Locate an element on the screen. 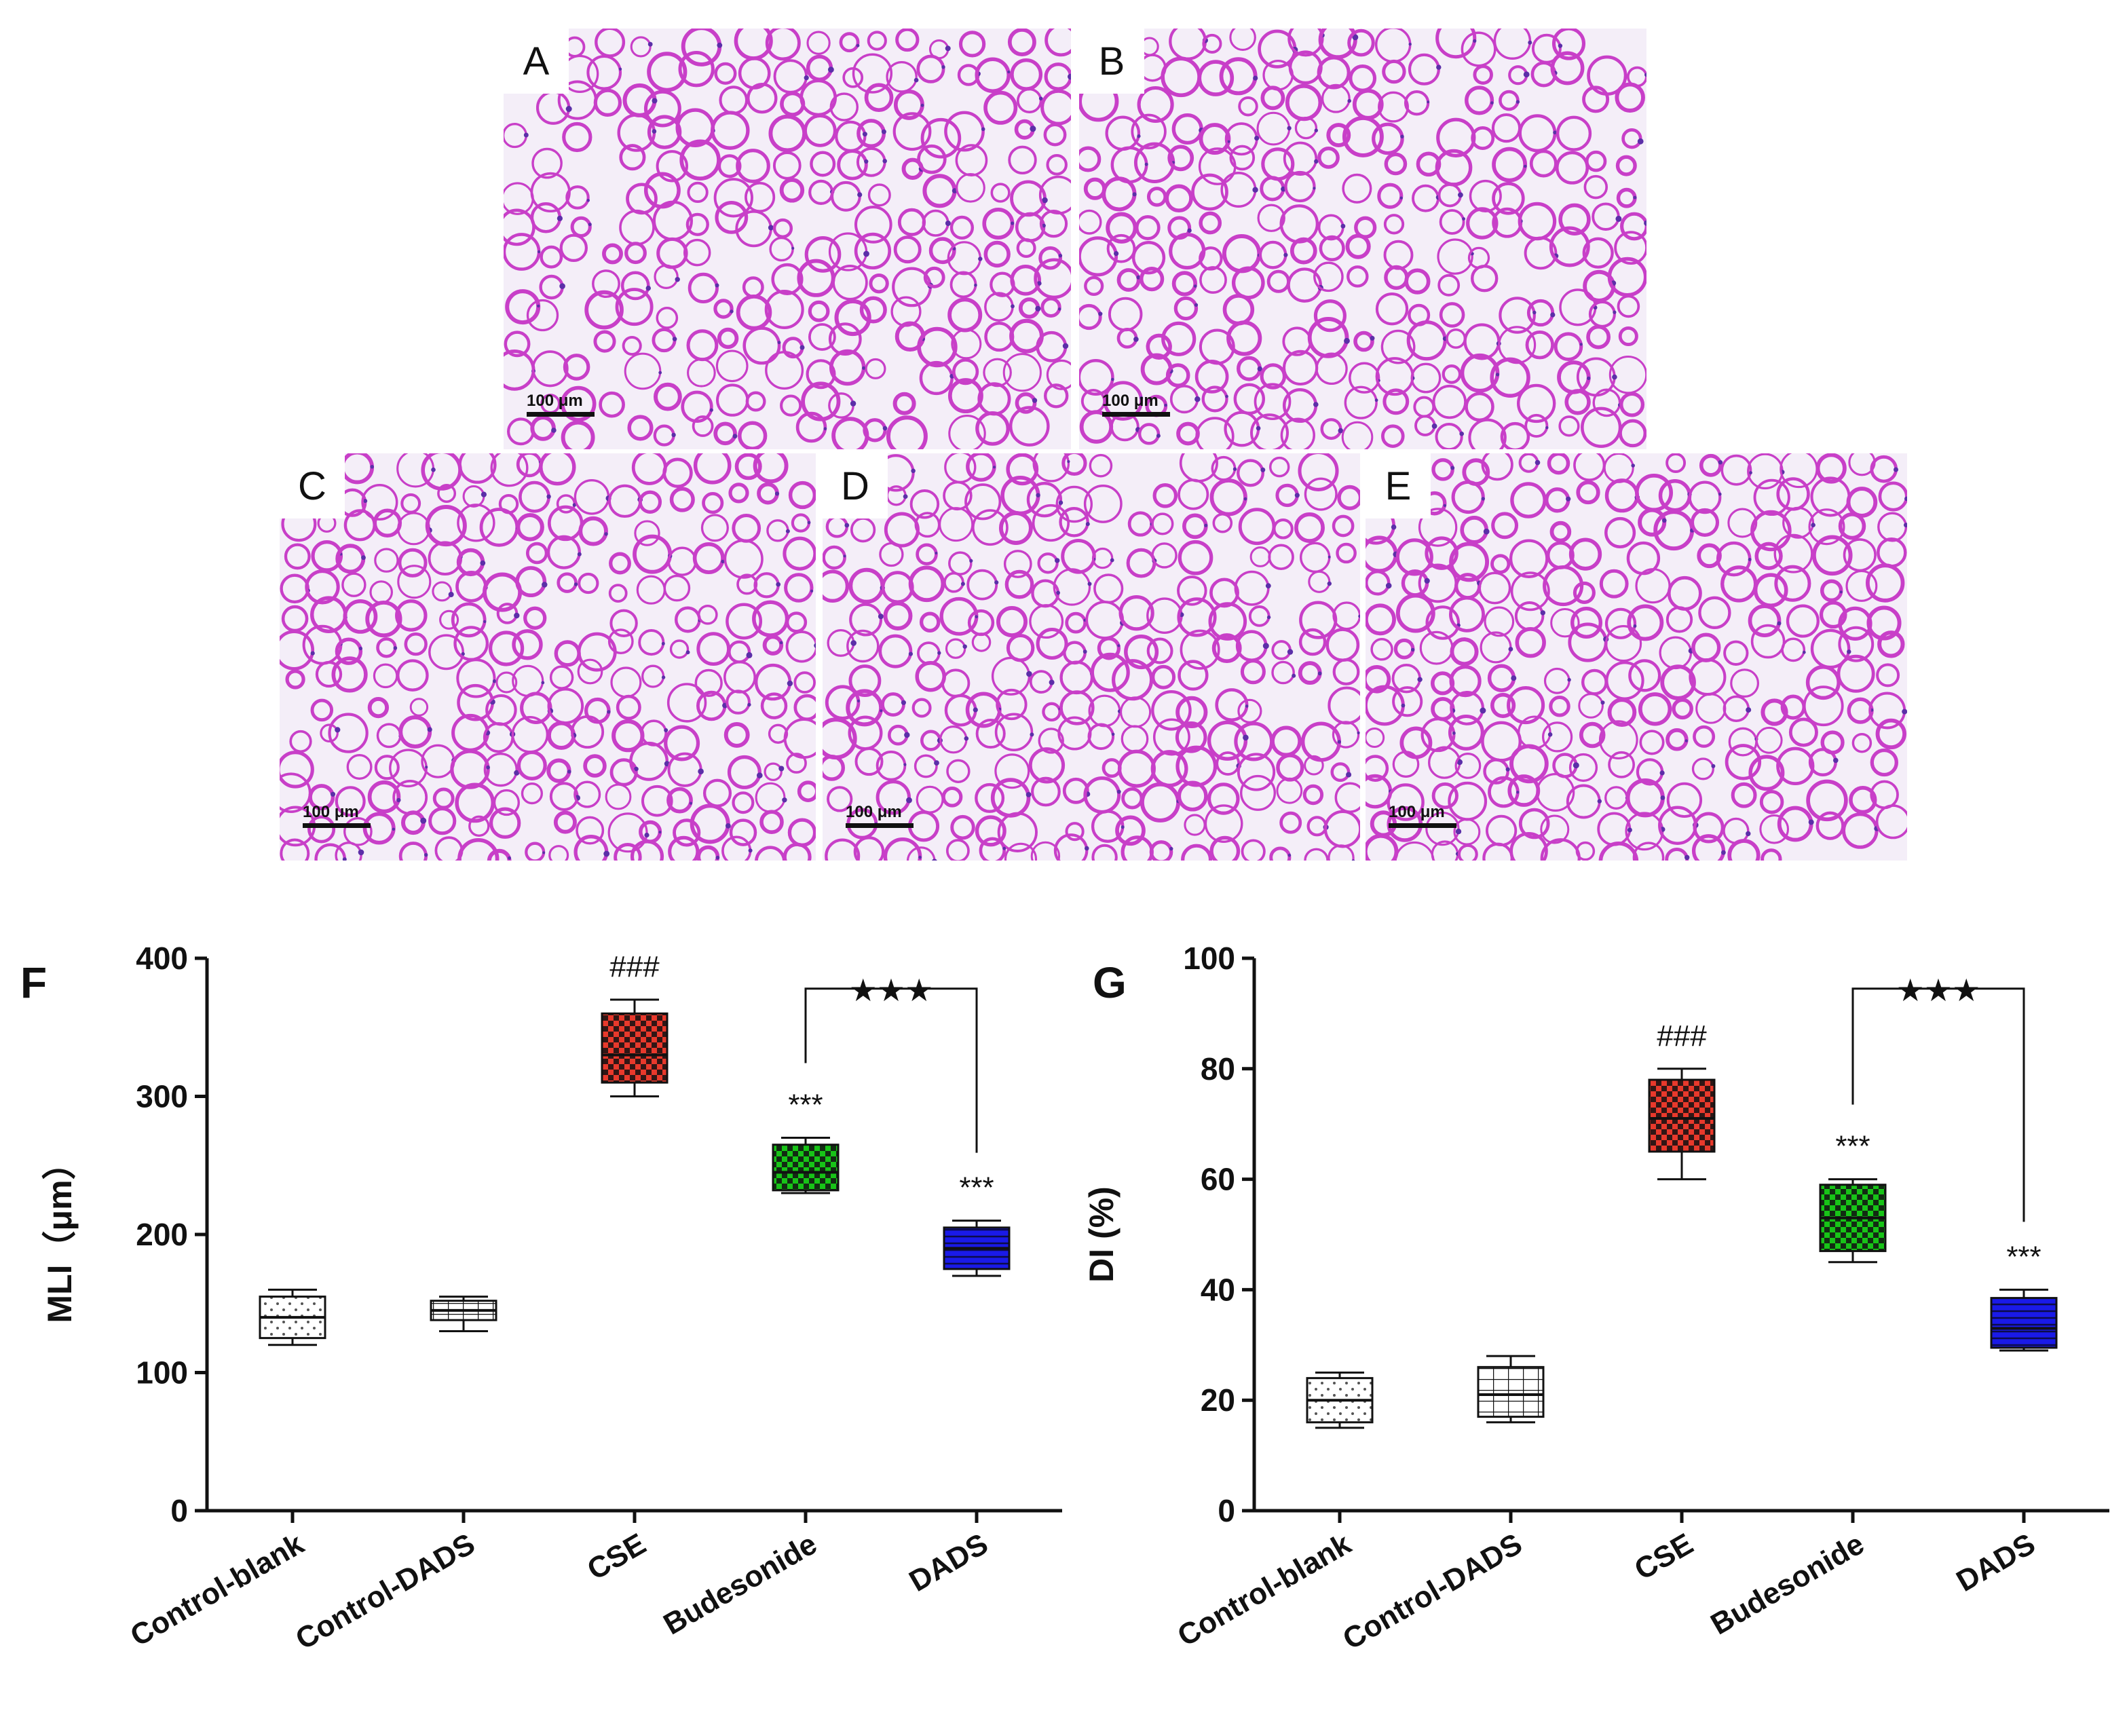 The image size is (2127, 1736). comparison-bracket is located at coordinates (891, 1070).